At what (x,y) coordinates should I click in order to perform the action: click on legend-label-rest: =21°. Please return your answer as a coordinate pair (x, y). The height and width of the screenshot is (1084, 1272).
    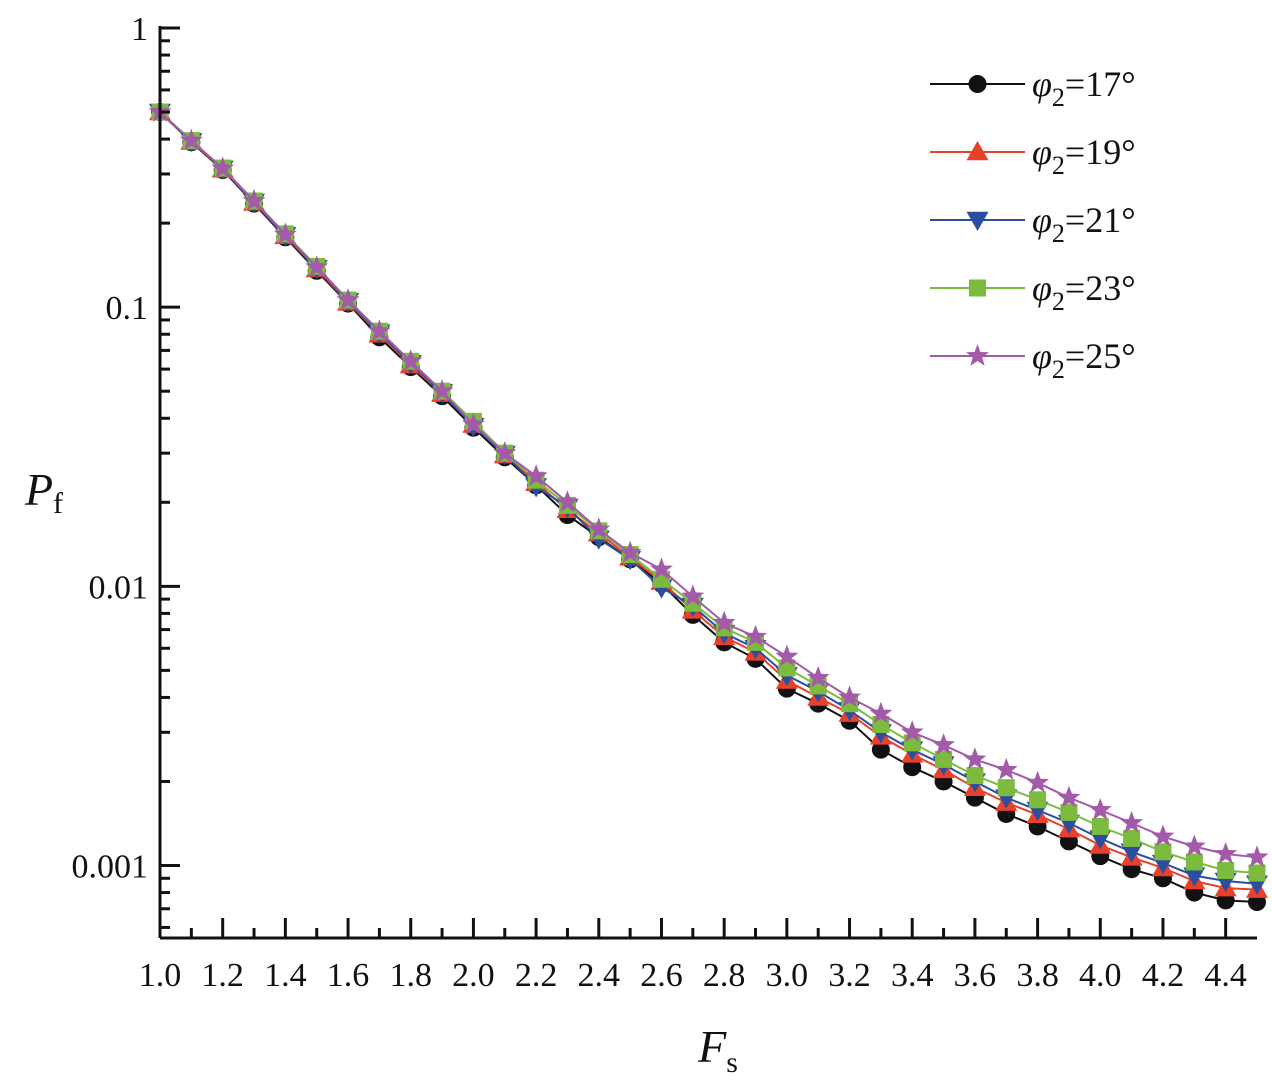
    Looking at the image, I should click on (1100, 220).